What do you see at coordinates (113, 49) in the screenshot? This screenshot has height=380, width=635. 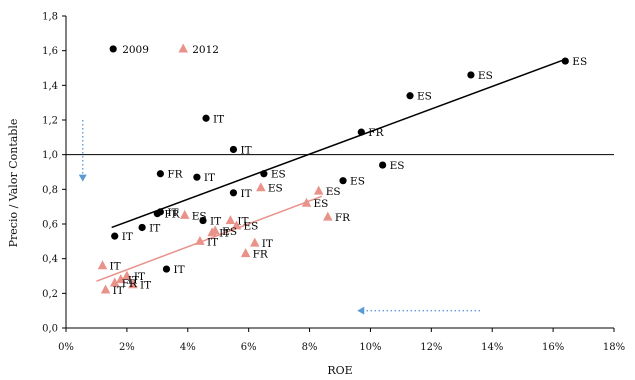 I see `legend-marker-2009` at bounding box center [113, 49].